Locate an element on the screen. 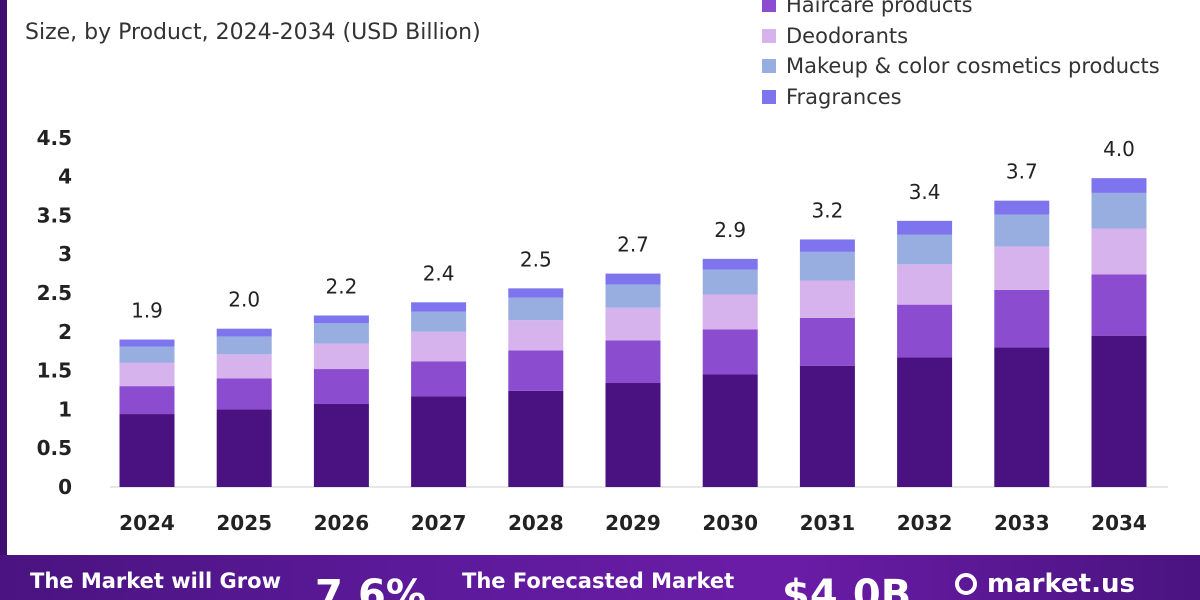 Image resolution: width=1200 pixels, height=600 pixels. bar-total-label-2025: 2.0 is located at coordinates (244, 300).